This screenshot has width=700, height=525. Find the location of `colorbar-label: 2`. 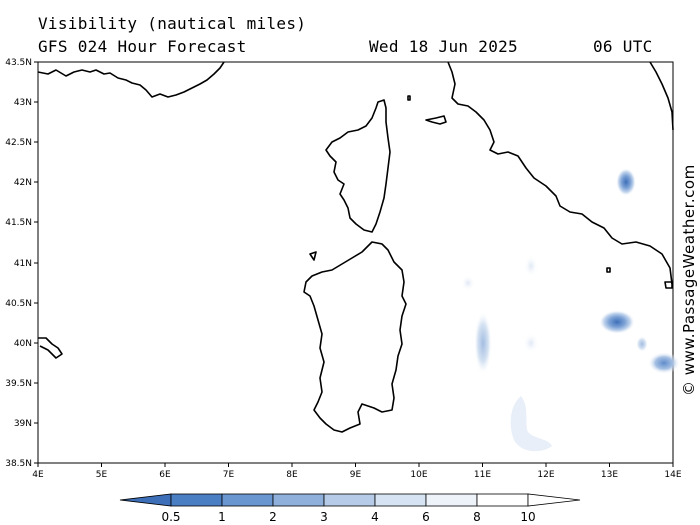

colorbar-label: 2 is located at coordinates (273, 517).